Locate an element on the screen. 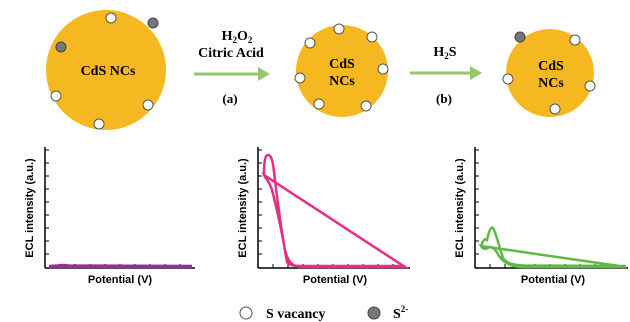 The width and height of the screenshot is (630, 322). nanocrystal-right-body is located at coordinates (550, 73).